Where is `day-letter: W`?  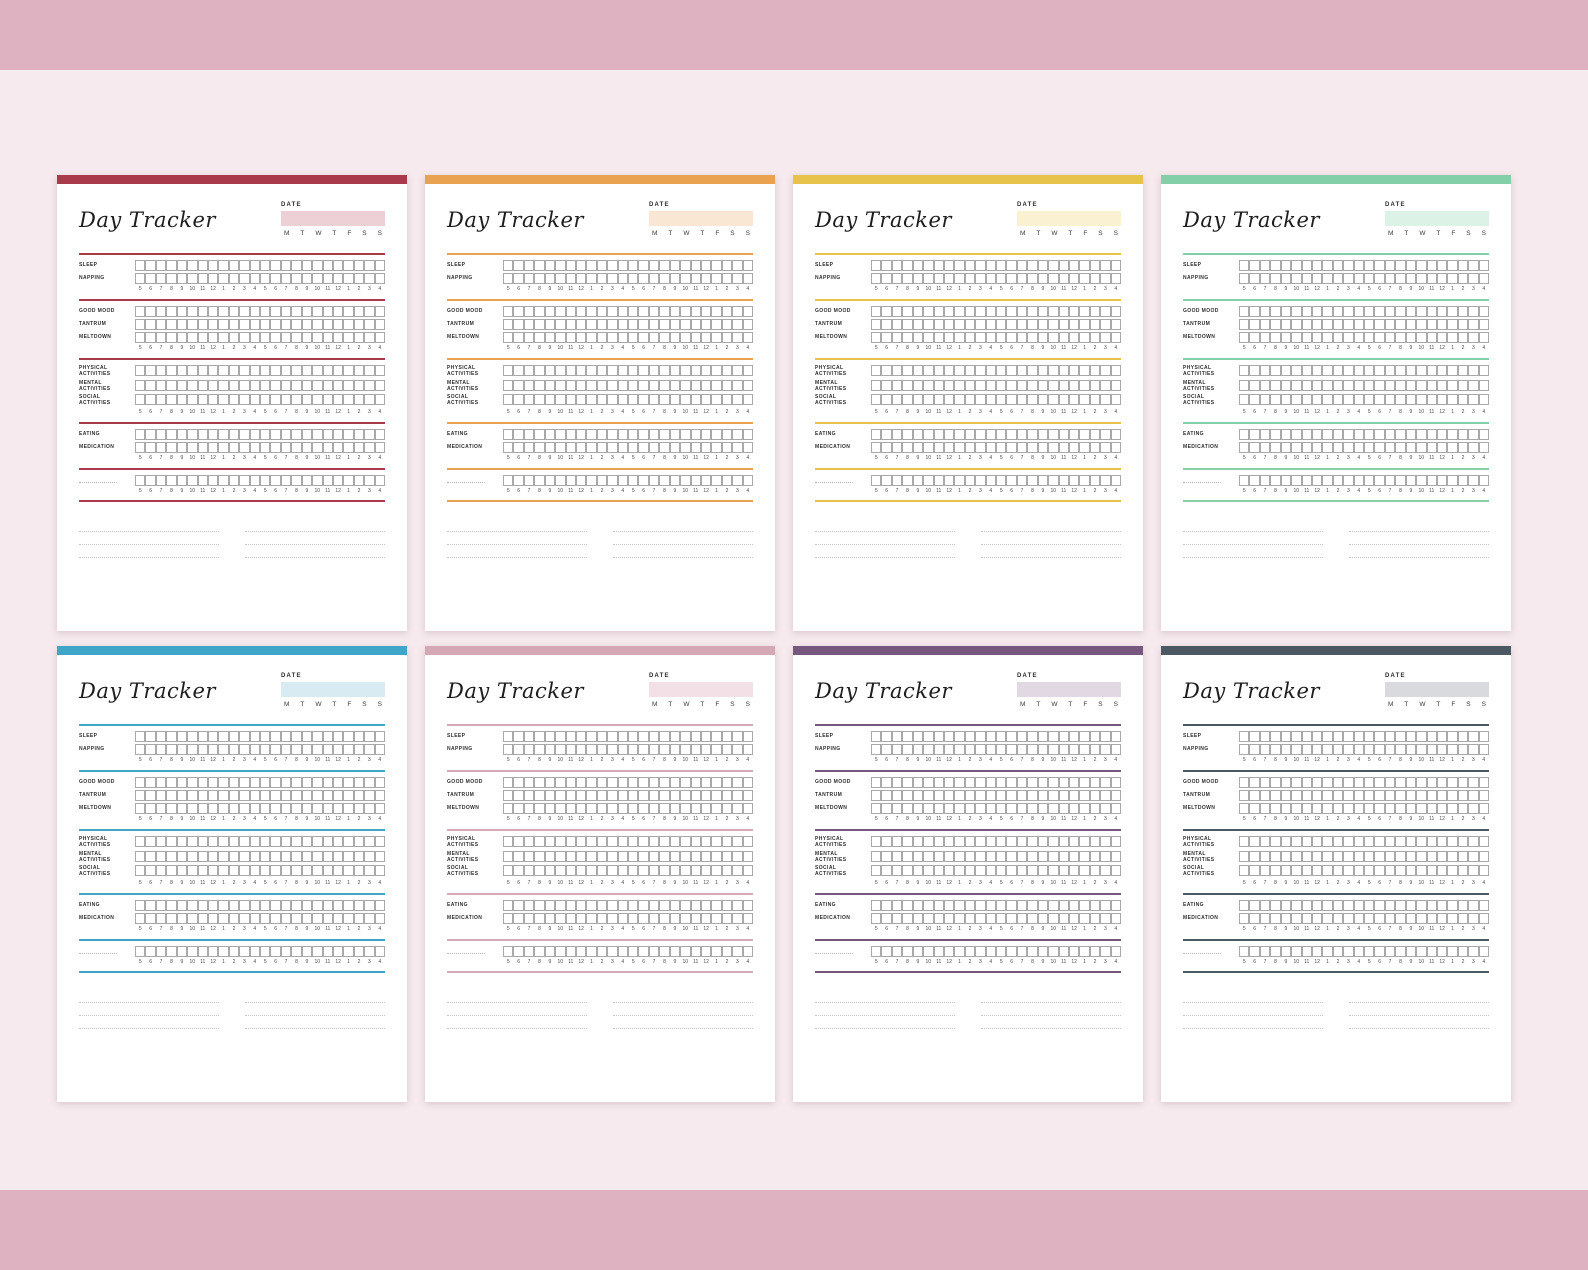
day-letter: W is located at coordinates (1422, 704).